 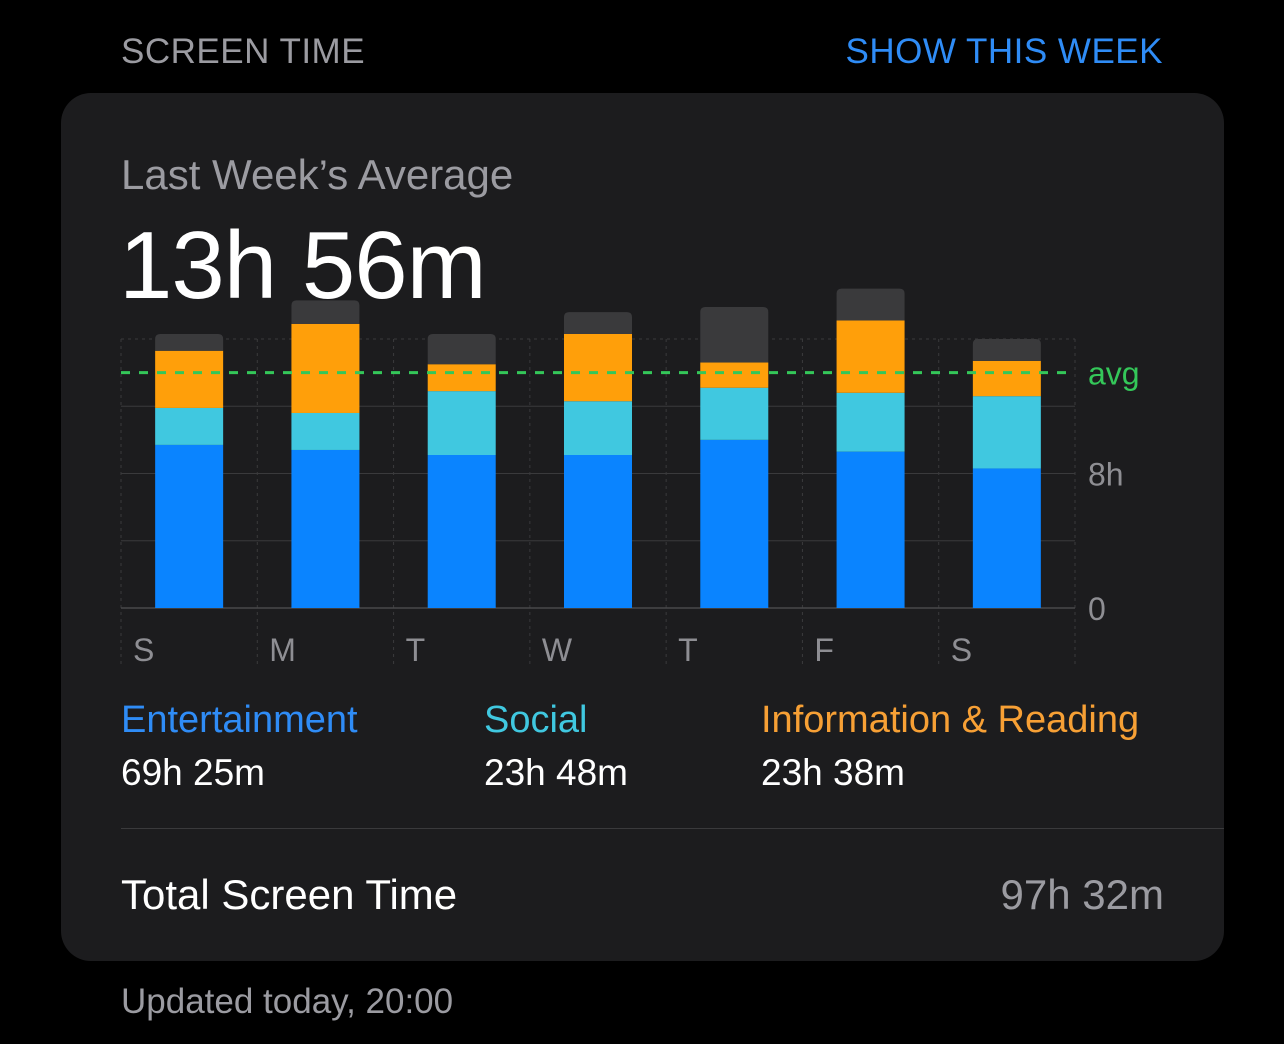 I want to click on day-label-0: S, so click(x=143, y=650).